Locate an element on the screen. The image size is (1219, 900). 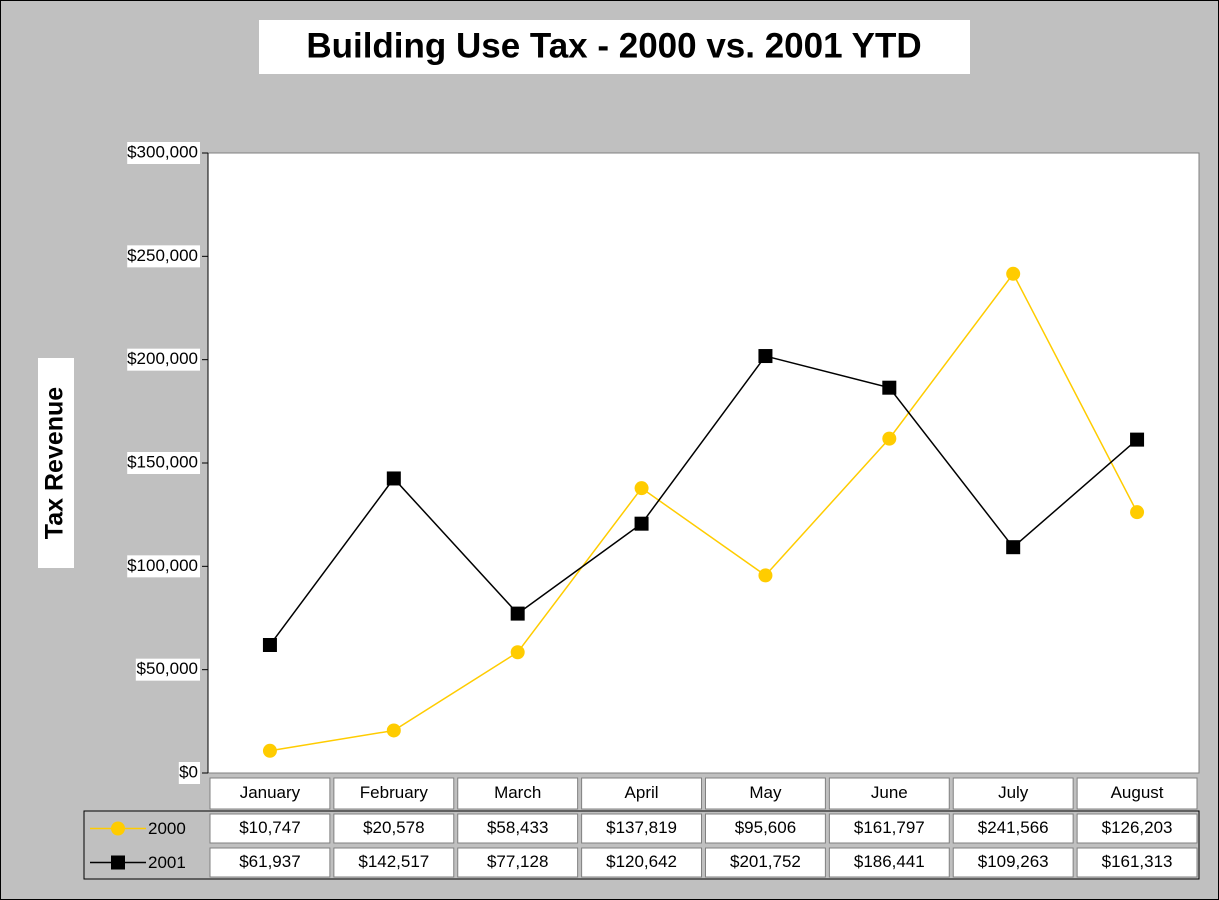
y-tick-label: $200,000 is located at coordinates (162, 358).